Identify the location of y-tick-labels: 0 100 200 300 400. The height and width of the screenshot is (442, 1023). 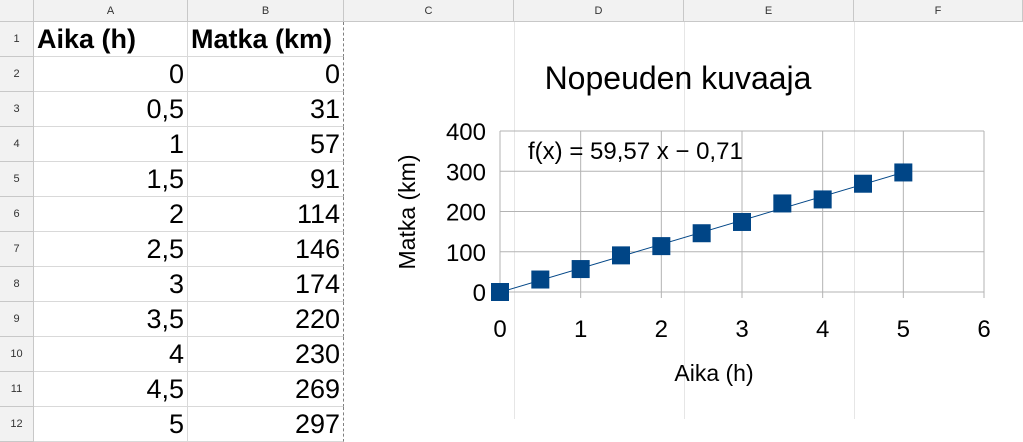
(466, 213).